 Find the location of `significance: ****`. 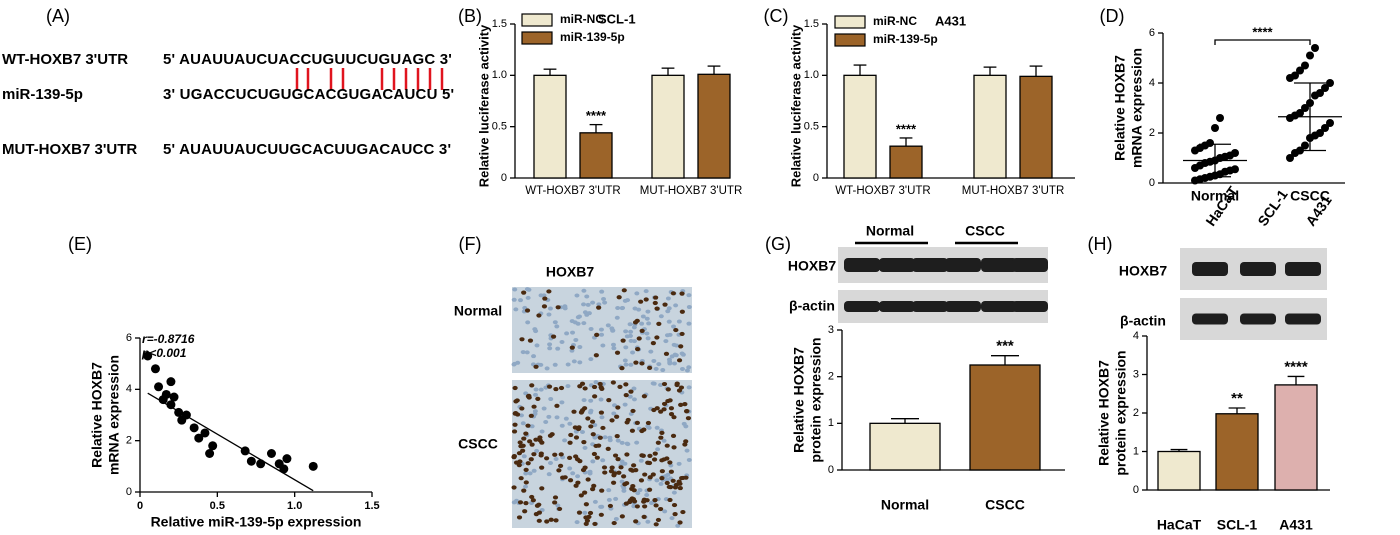

significance: **** is located at coordinates (1262, 31).